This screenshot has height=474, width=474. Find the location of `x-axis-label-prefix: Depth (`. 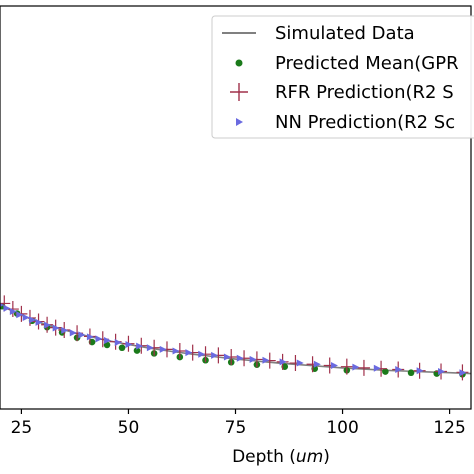

x-axis-label-prefix: Depth ( is located at coordinates (264, 457).